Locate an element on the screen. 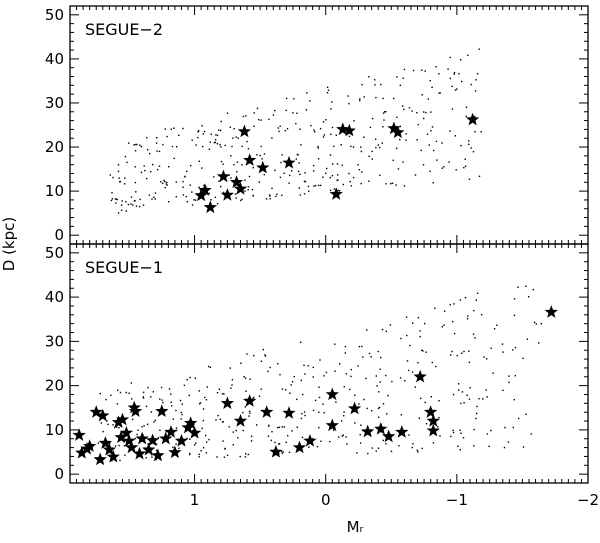  y-tick-label: 10 is located at coordinates (54, 430).